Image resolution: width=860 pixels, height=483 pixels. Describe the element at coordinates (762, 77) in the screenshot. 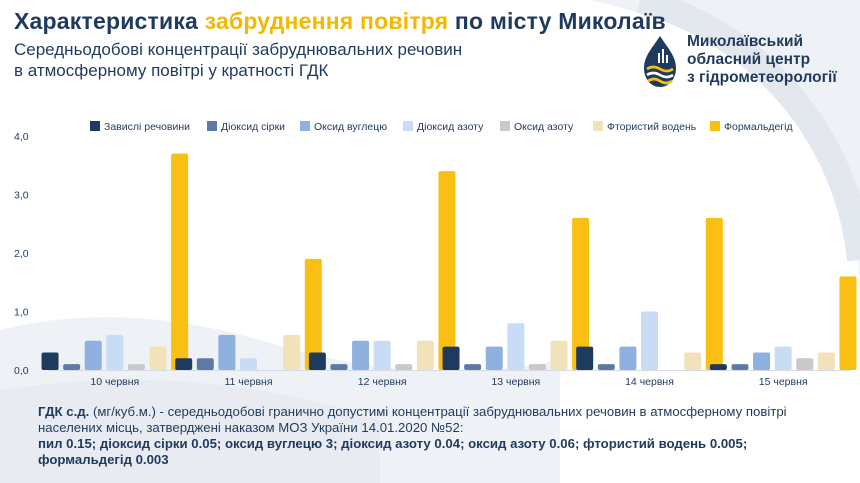

I see `logo-line3: з гідрометеорології` at that location.